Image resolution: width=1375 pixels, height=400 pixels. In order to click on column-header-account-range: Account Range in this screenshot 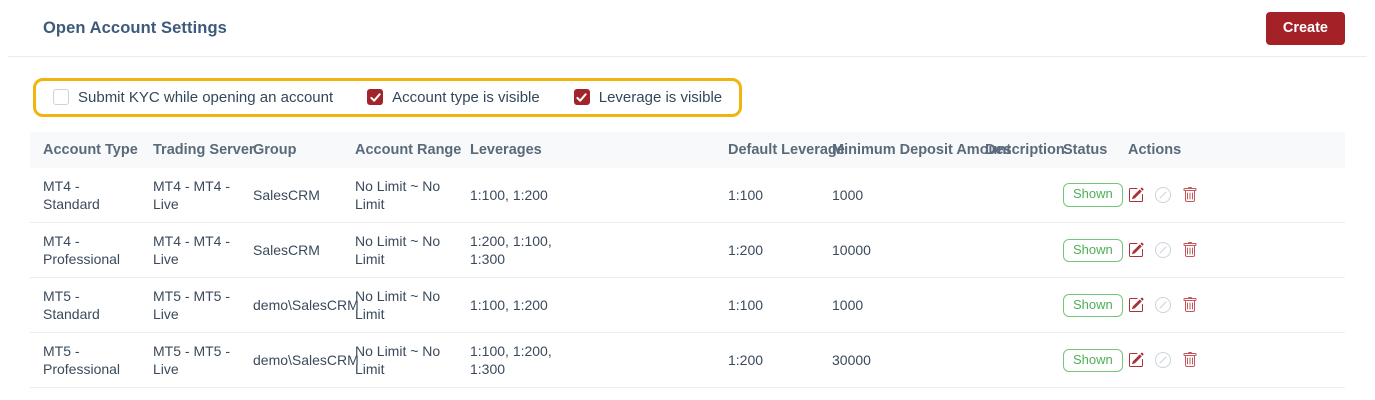, I will do `click(401, 149)`.